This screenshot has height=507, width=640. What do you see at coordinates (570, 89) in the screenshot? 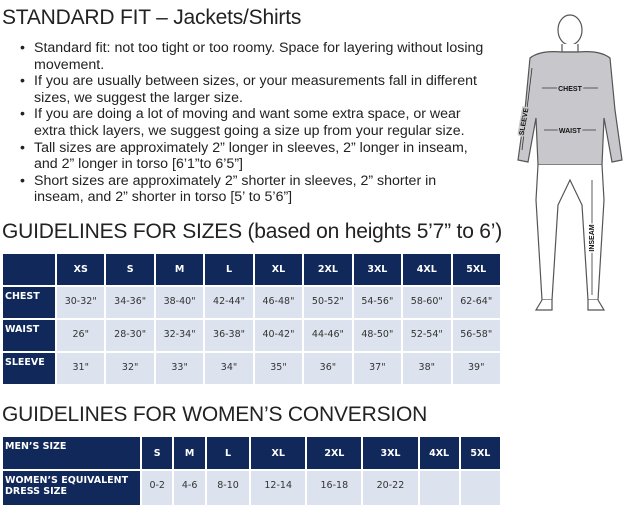
I see `chest-label: CHEST` at bounding box center [570, 89].